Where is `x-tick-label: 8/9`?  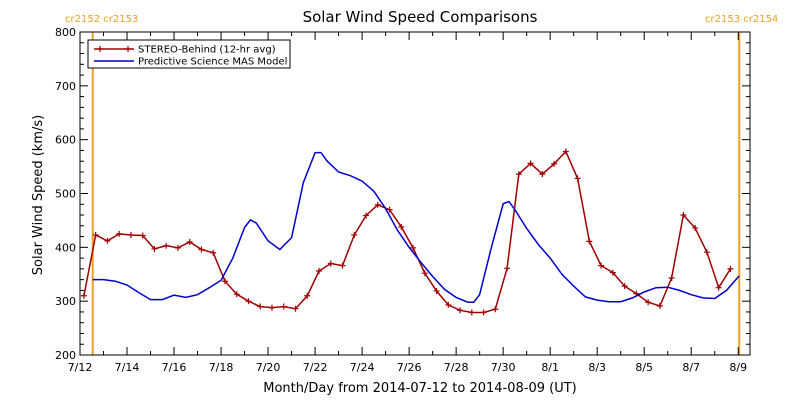
x-tick-label: 8/9 is located at coordinates (738, 367).